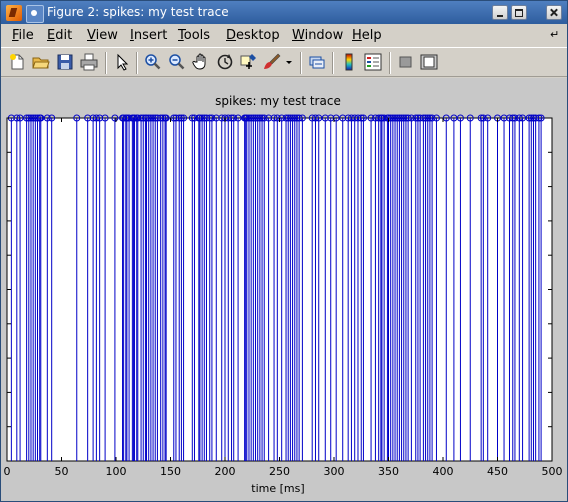 Image resolution: width=568 pixels, height=502 pixels. What do you see at coordinates (519, 12) in the screenshot?
I see `maximize-button` at bounding box center [519, 12].